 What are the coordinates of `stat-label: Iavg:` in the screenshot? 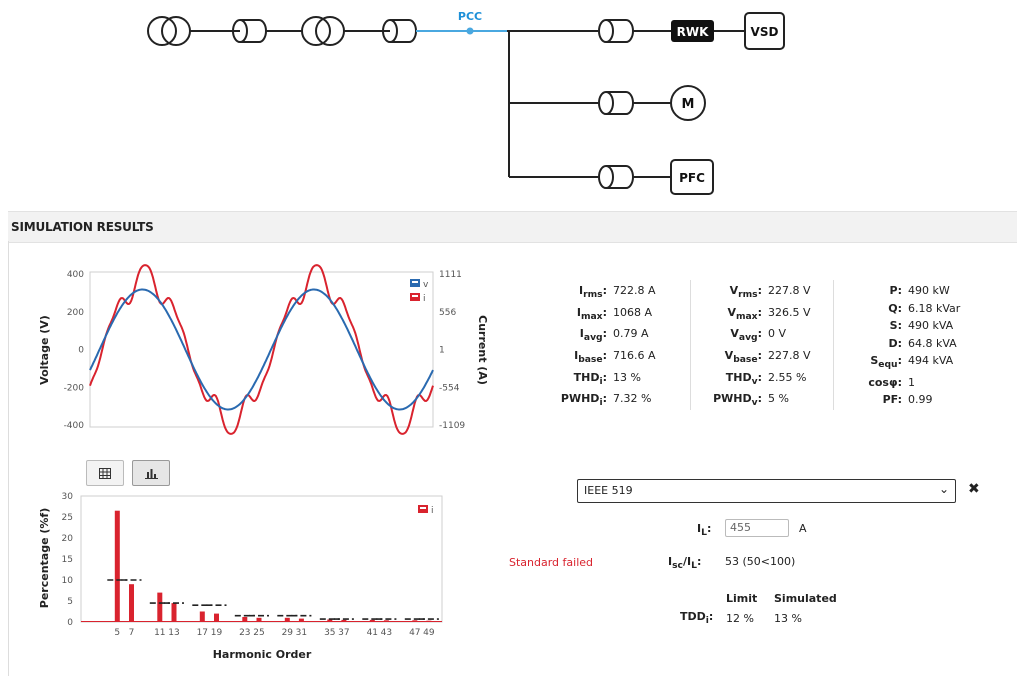 It's located at (593, 335).